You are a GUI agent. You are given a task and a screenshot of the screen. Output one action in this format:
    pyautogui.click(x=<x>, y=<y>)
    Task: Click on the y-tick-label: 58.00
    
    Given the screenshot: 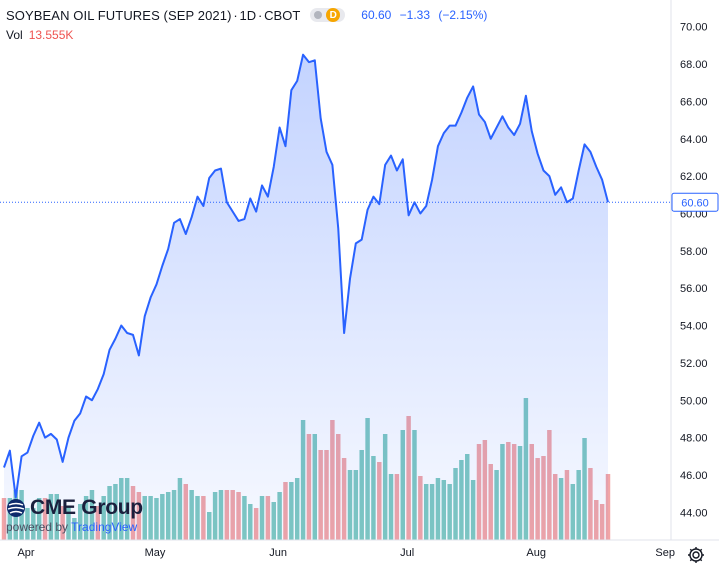 What is the action you would take?
    pyautogui.click(x=694, y=252)
    